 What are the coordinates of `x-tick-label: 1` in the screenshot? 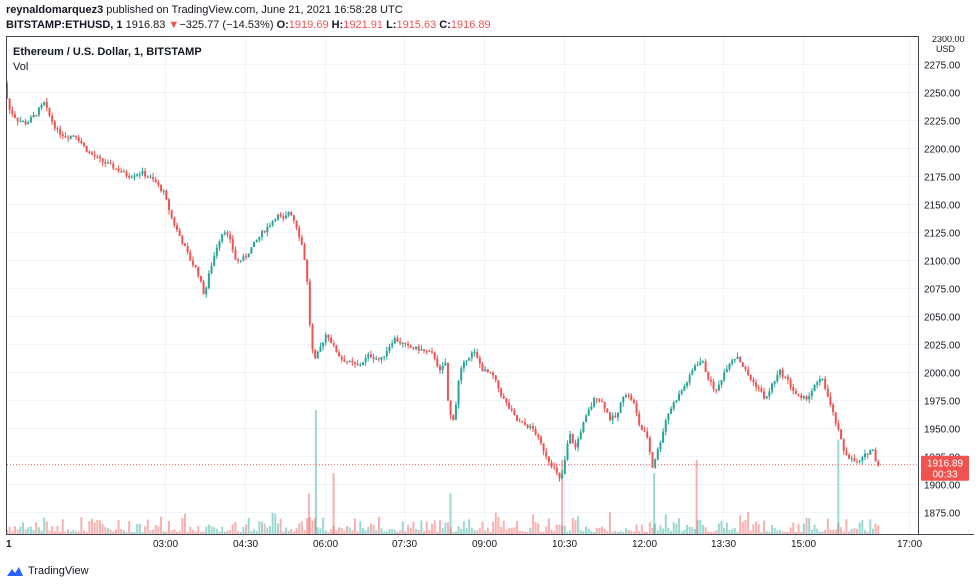 It's located at (9, 544).